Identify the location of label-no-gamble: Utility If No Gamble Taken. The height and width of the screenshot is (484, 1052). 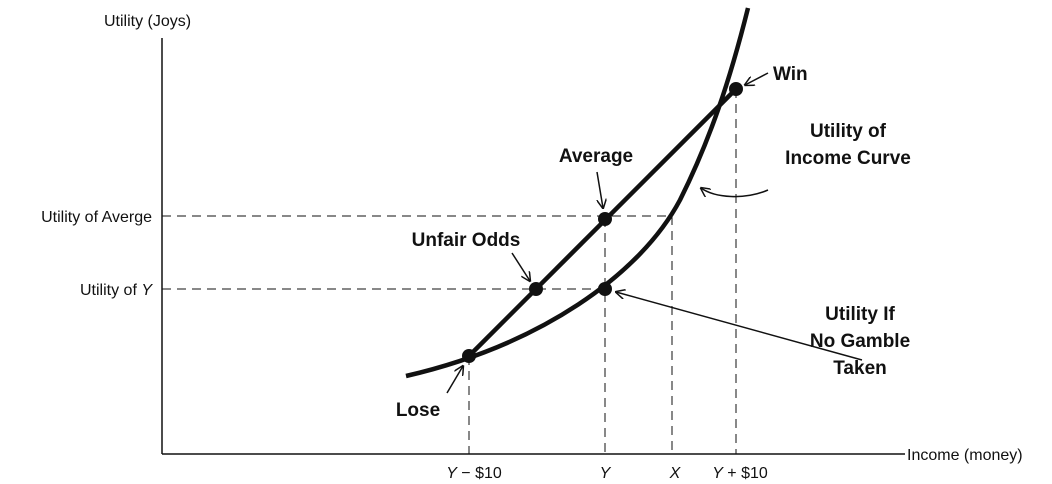
(860, 341).